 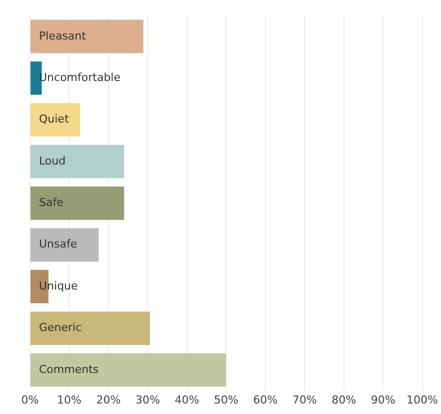 What do you see at coordinates (69, 369) in the screenshot?
I see `y-tick-label: Comments` at bounding box center [69, 369].